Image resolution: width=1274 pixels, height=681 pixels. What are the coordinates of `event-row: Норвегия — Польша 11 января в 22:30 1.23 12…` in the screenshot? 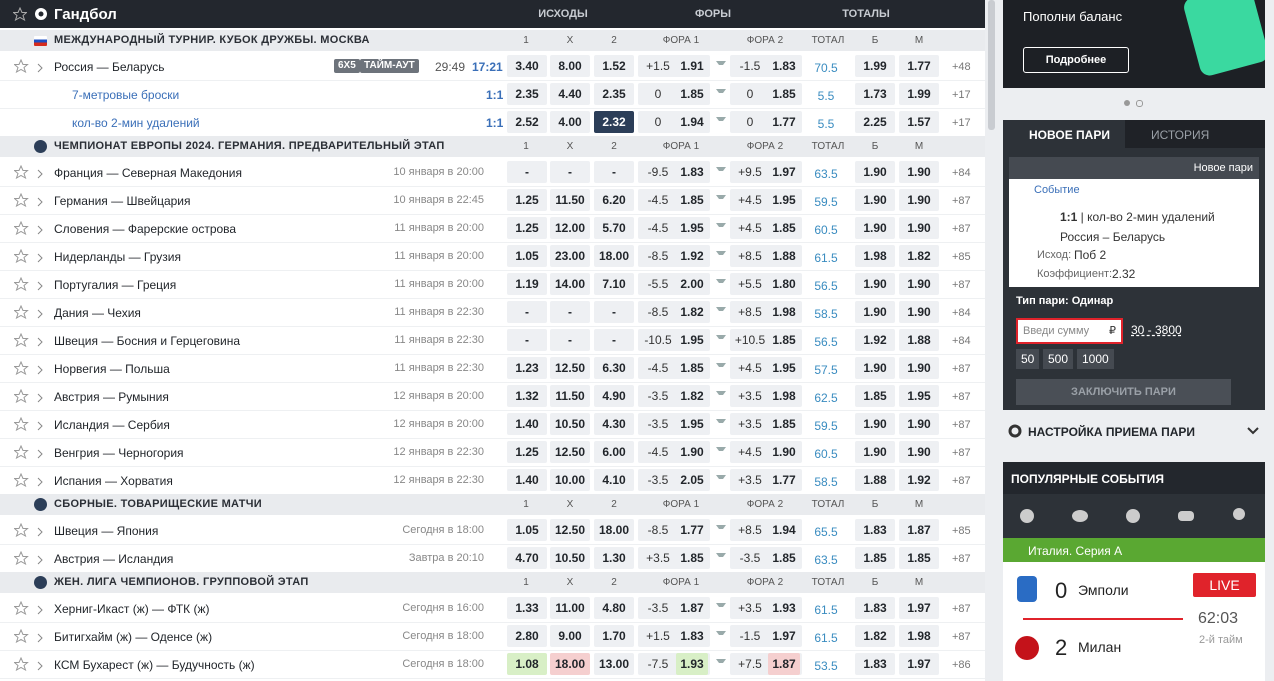 It's located at (492, 368).